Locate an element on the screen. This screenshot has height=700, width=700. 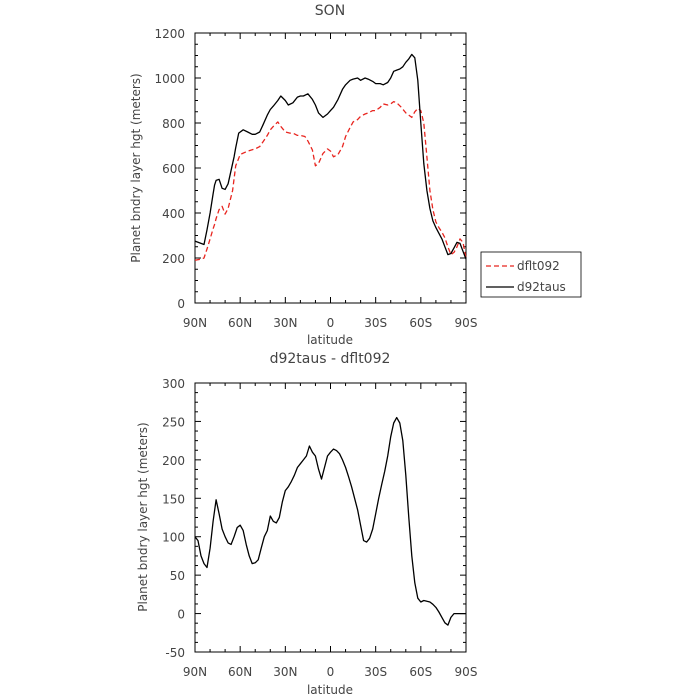
top-series-line-d92taus is located at coordinates (330, 156).